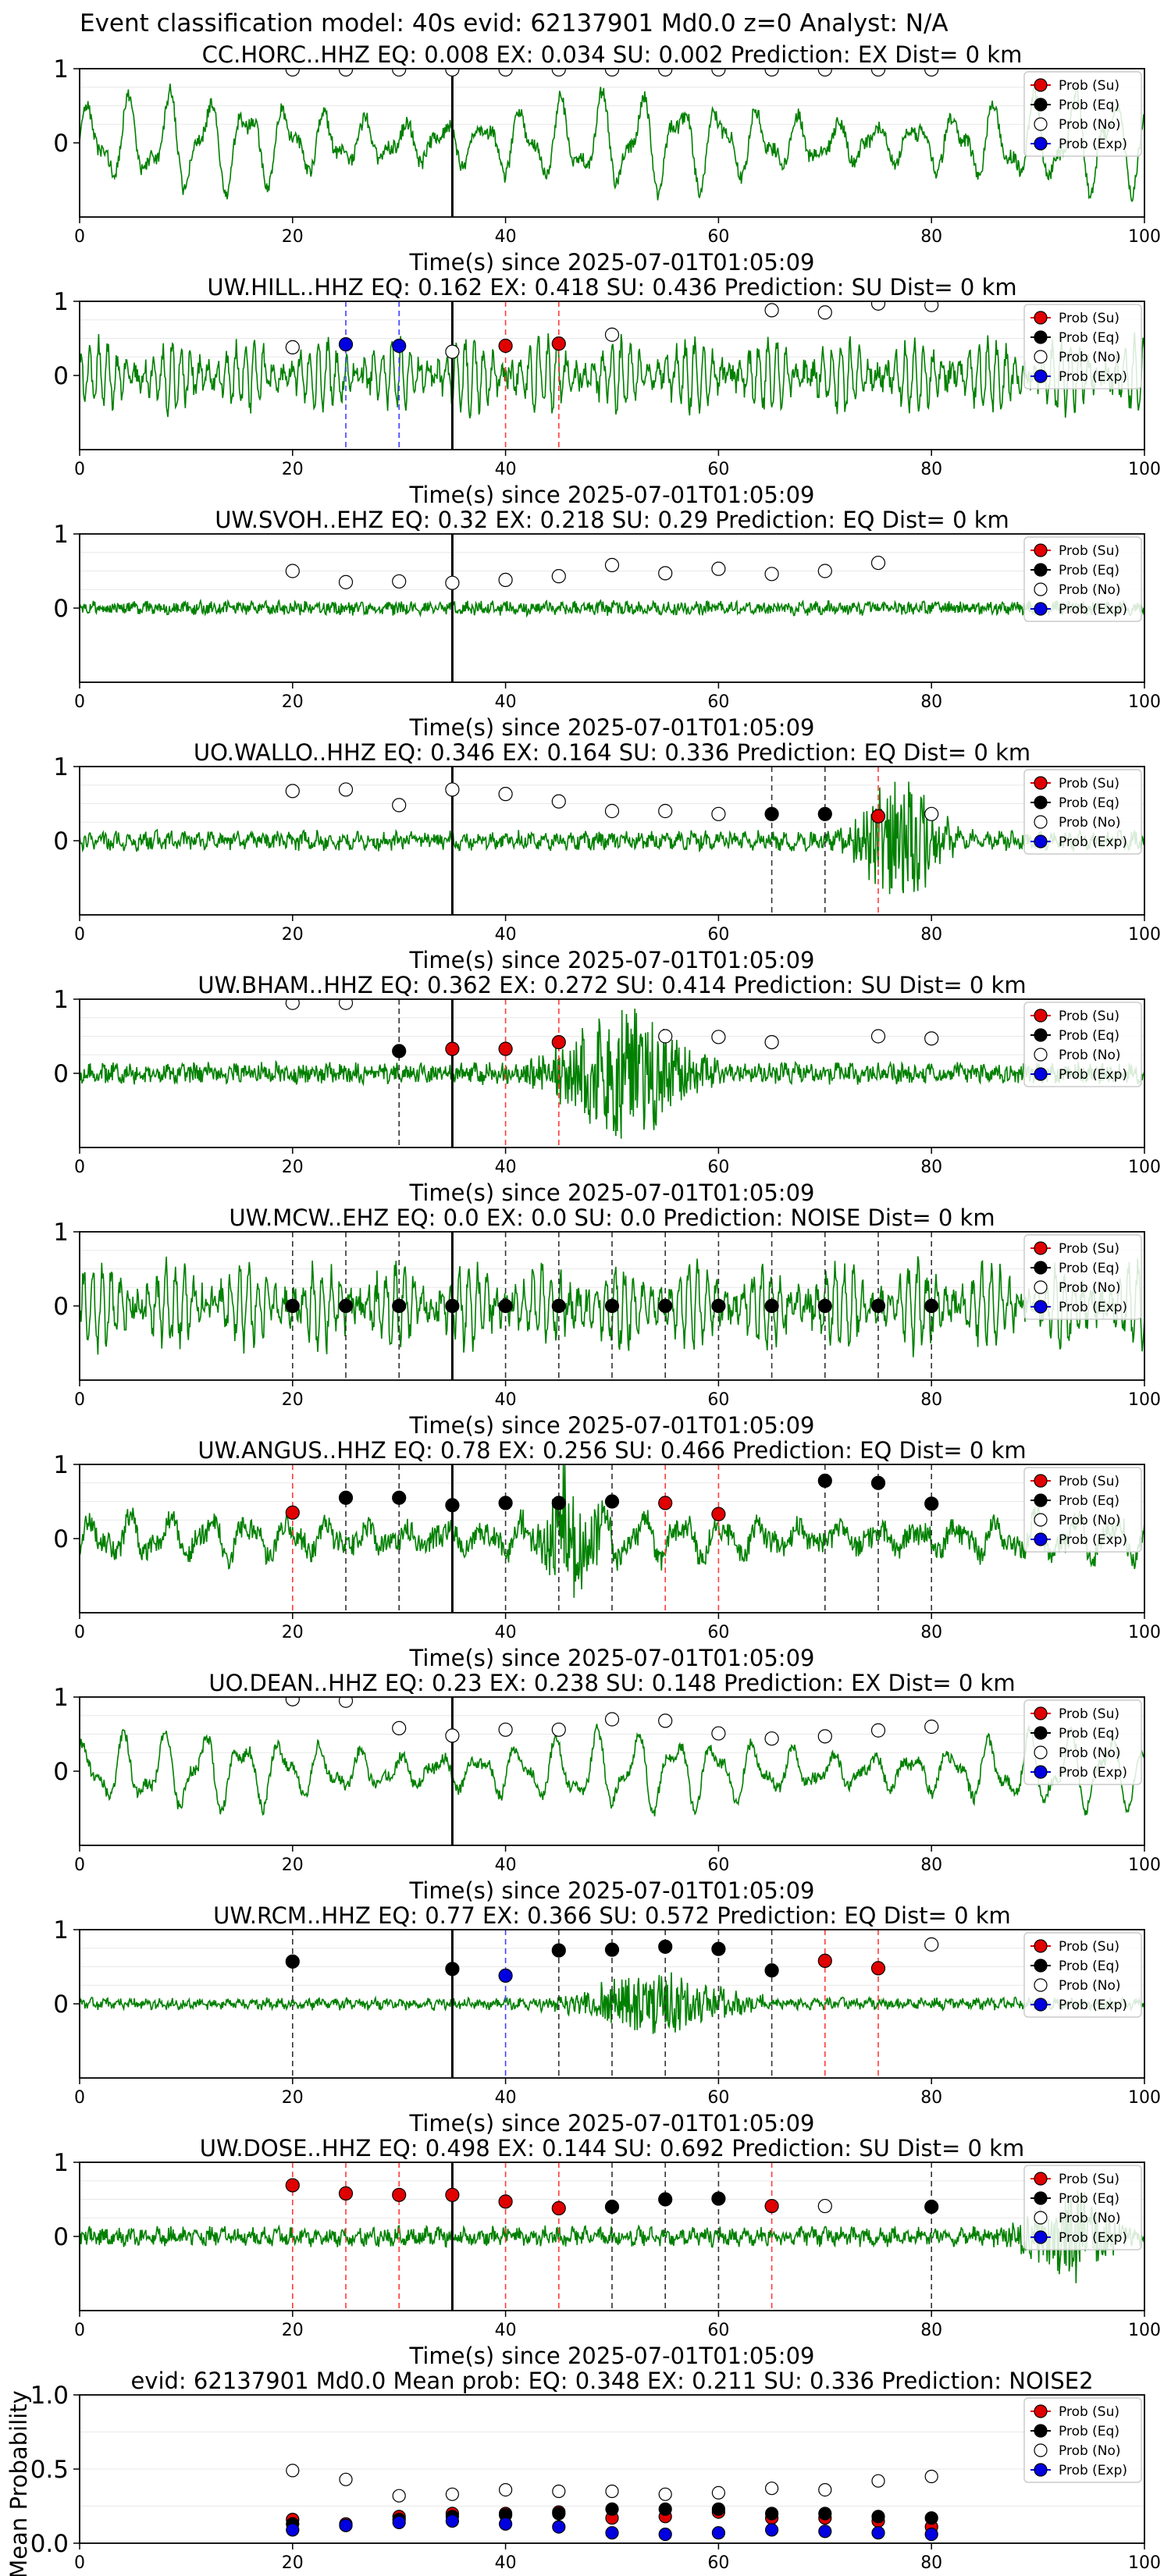 The image size is (1171, 2576). I want to click on waveform-trace, so click(612, 375).